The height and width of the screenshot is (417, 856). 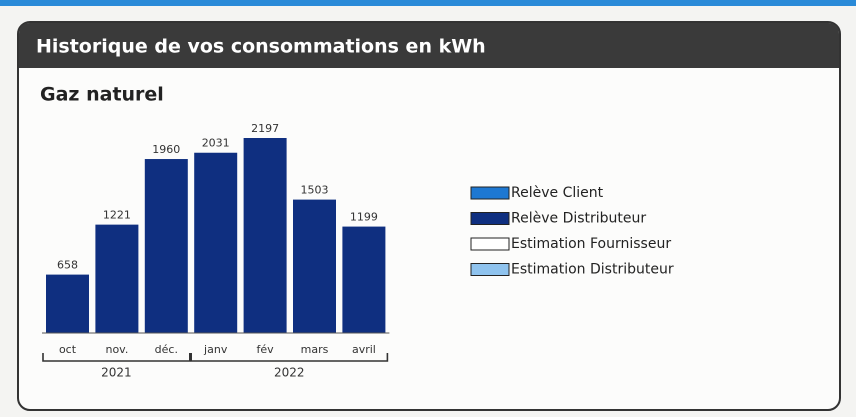 I want to click on legend-label: Estimation Fournisseur, so click(x=591, y=244).